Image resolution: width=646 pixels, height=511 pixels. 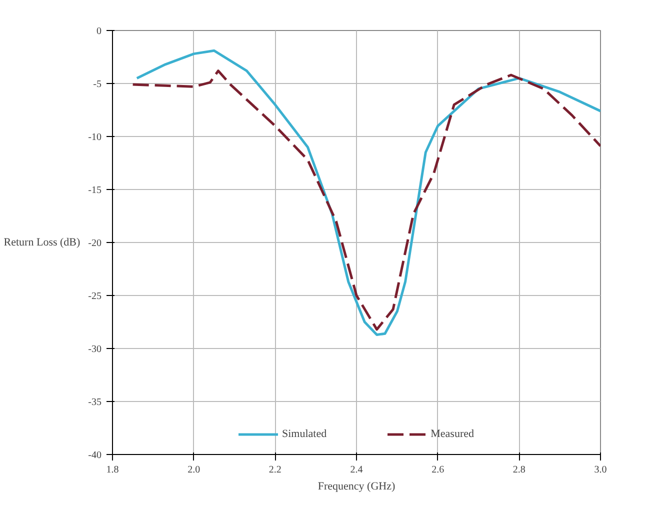 What do you see at coordinates (275, 470) in the screenshot?
I see `x-tick-label: 2.2` at bounding box center [275, 470].